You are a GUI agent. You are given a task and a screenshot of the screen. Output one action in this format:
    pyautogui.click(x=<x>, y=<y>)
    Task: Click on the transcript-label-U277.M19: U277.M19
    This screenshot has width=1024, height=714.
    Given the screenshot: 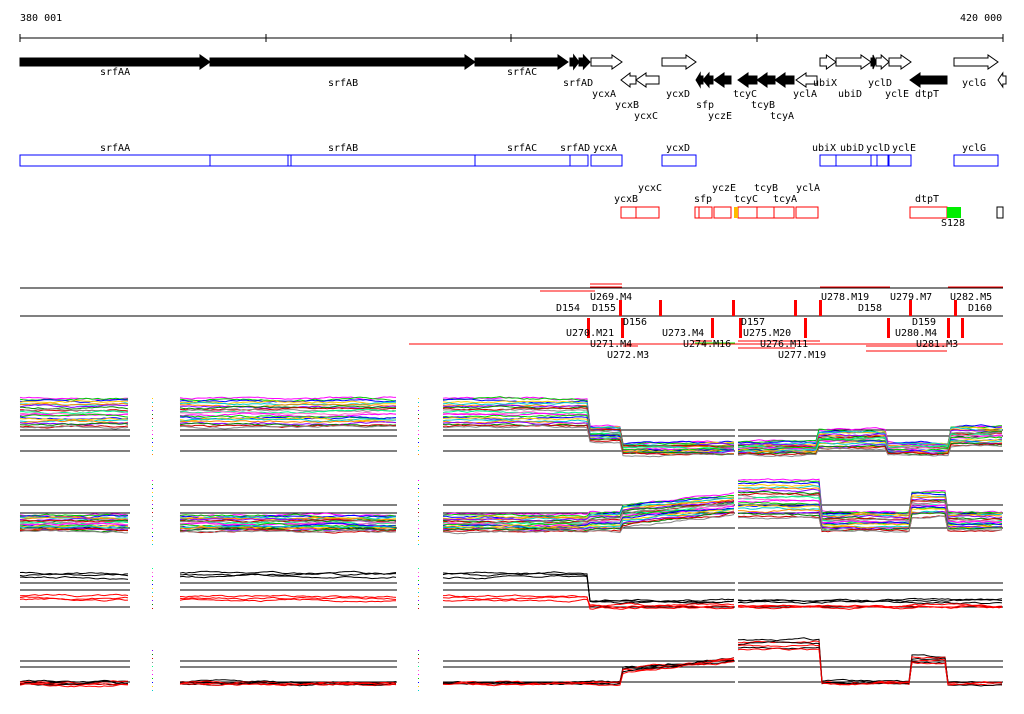 What is the action you would take?
    pyautogui.click(x=802, y=355)
    